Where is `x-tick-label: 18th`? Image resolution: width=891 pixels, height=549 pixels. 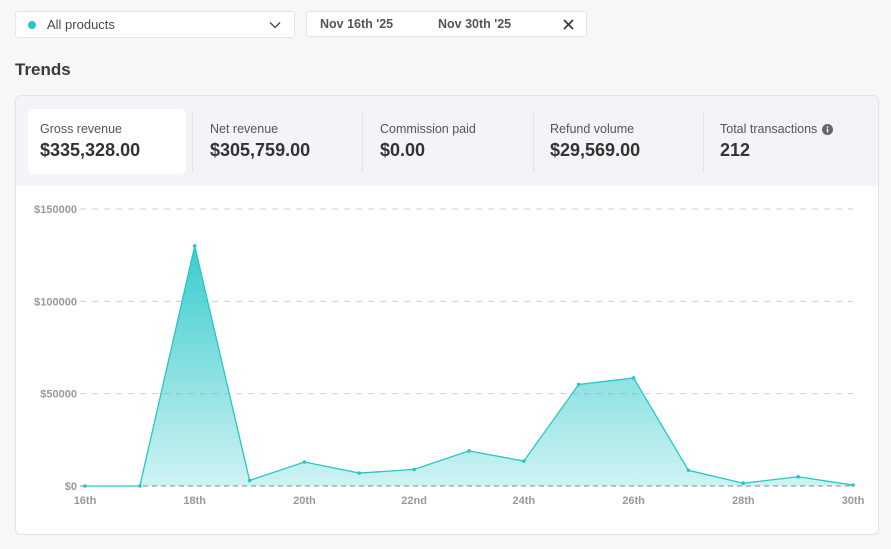
x-tick-label: 18th is located at coordinates (194, 501).